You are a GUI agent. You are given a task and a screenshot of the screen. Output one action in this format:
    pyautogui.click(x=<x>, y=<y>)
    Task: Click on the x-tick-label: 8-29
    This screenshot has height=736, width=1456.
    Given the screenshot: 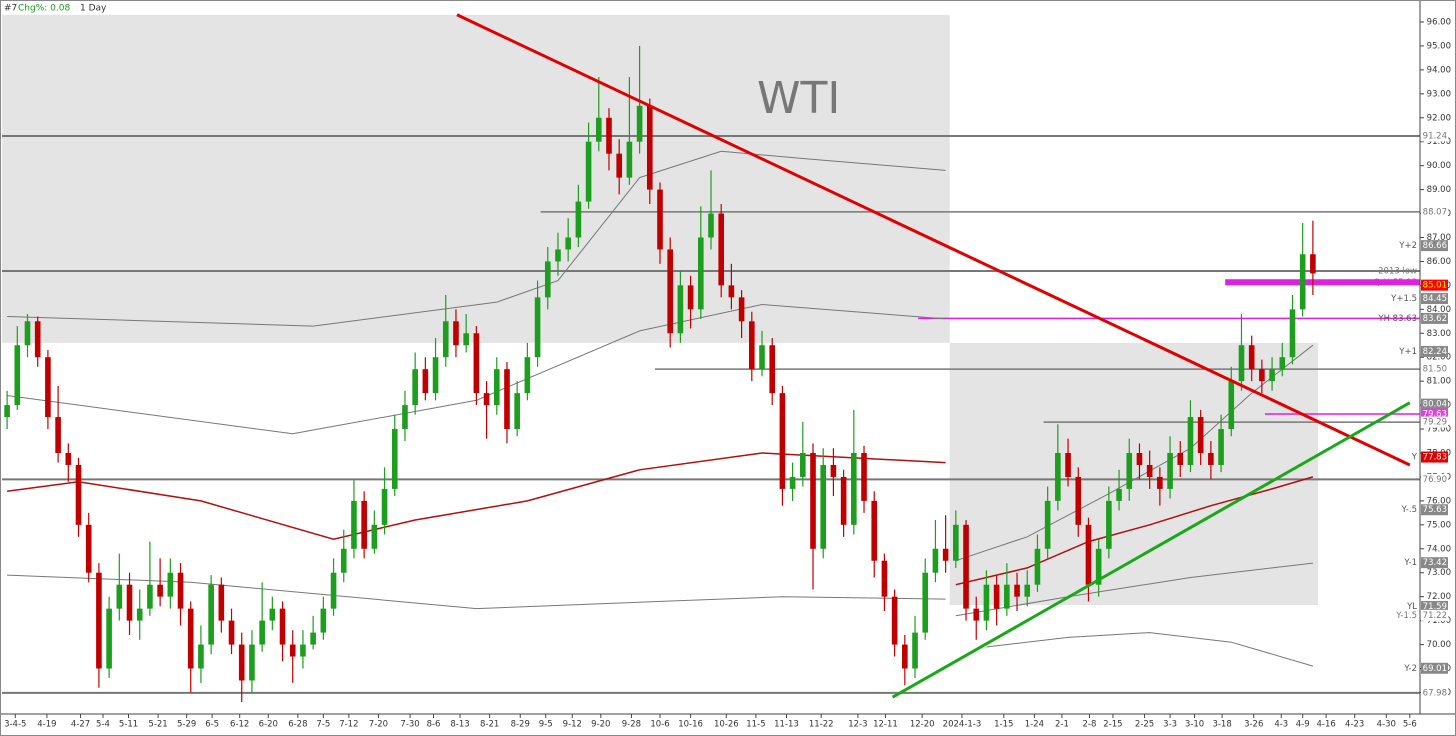 What is the action you would take?
    pyautogui.click(x=520, y=725)
    